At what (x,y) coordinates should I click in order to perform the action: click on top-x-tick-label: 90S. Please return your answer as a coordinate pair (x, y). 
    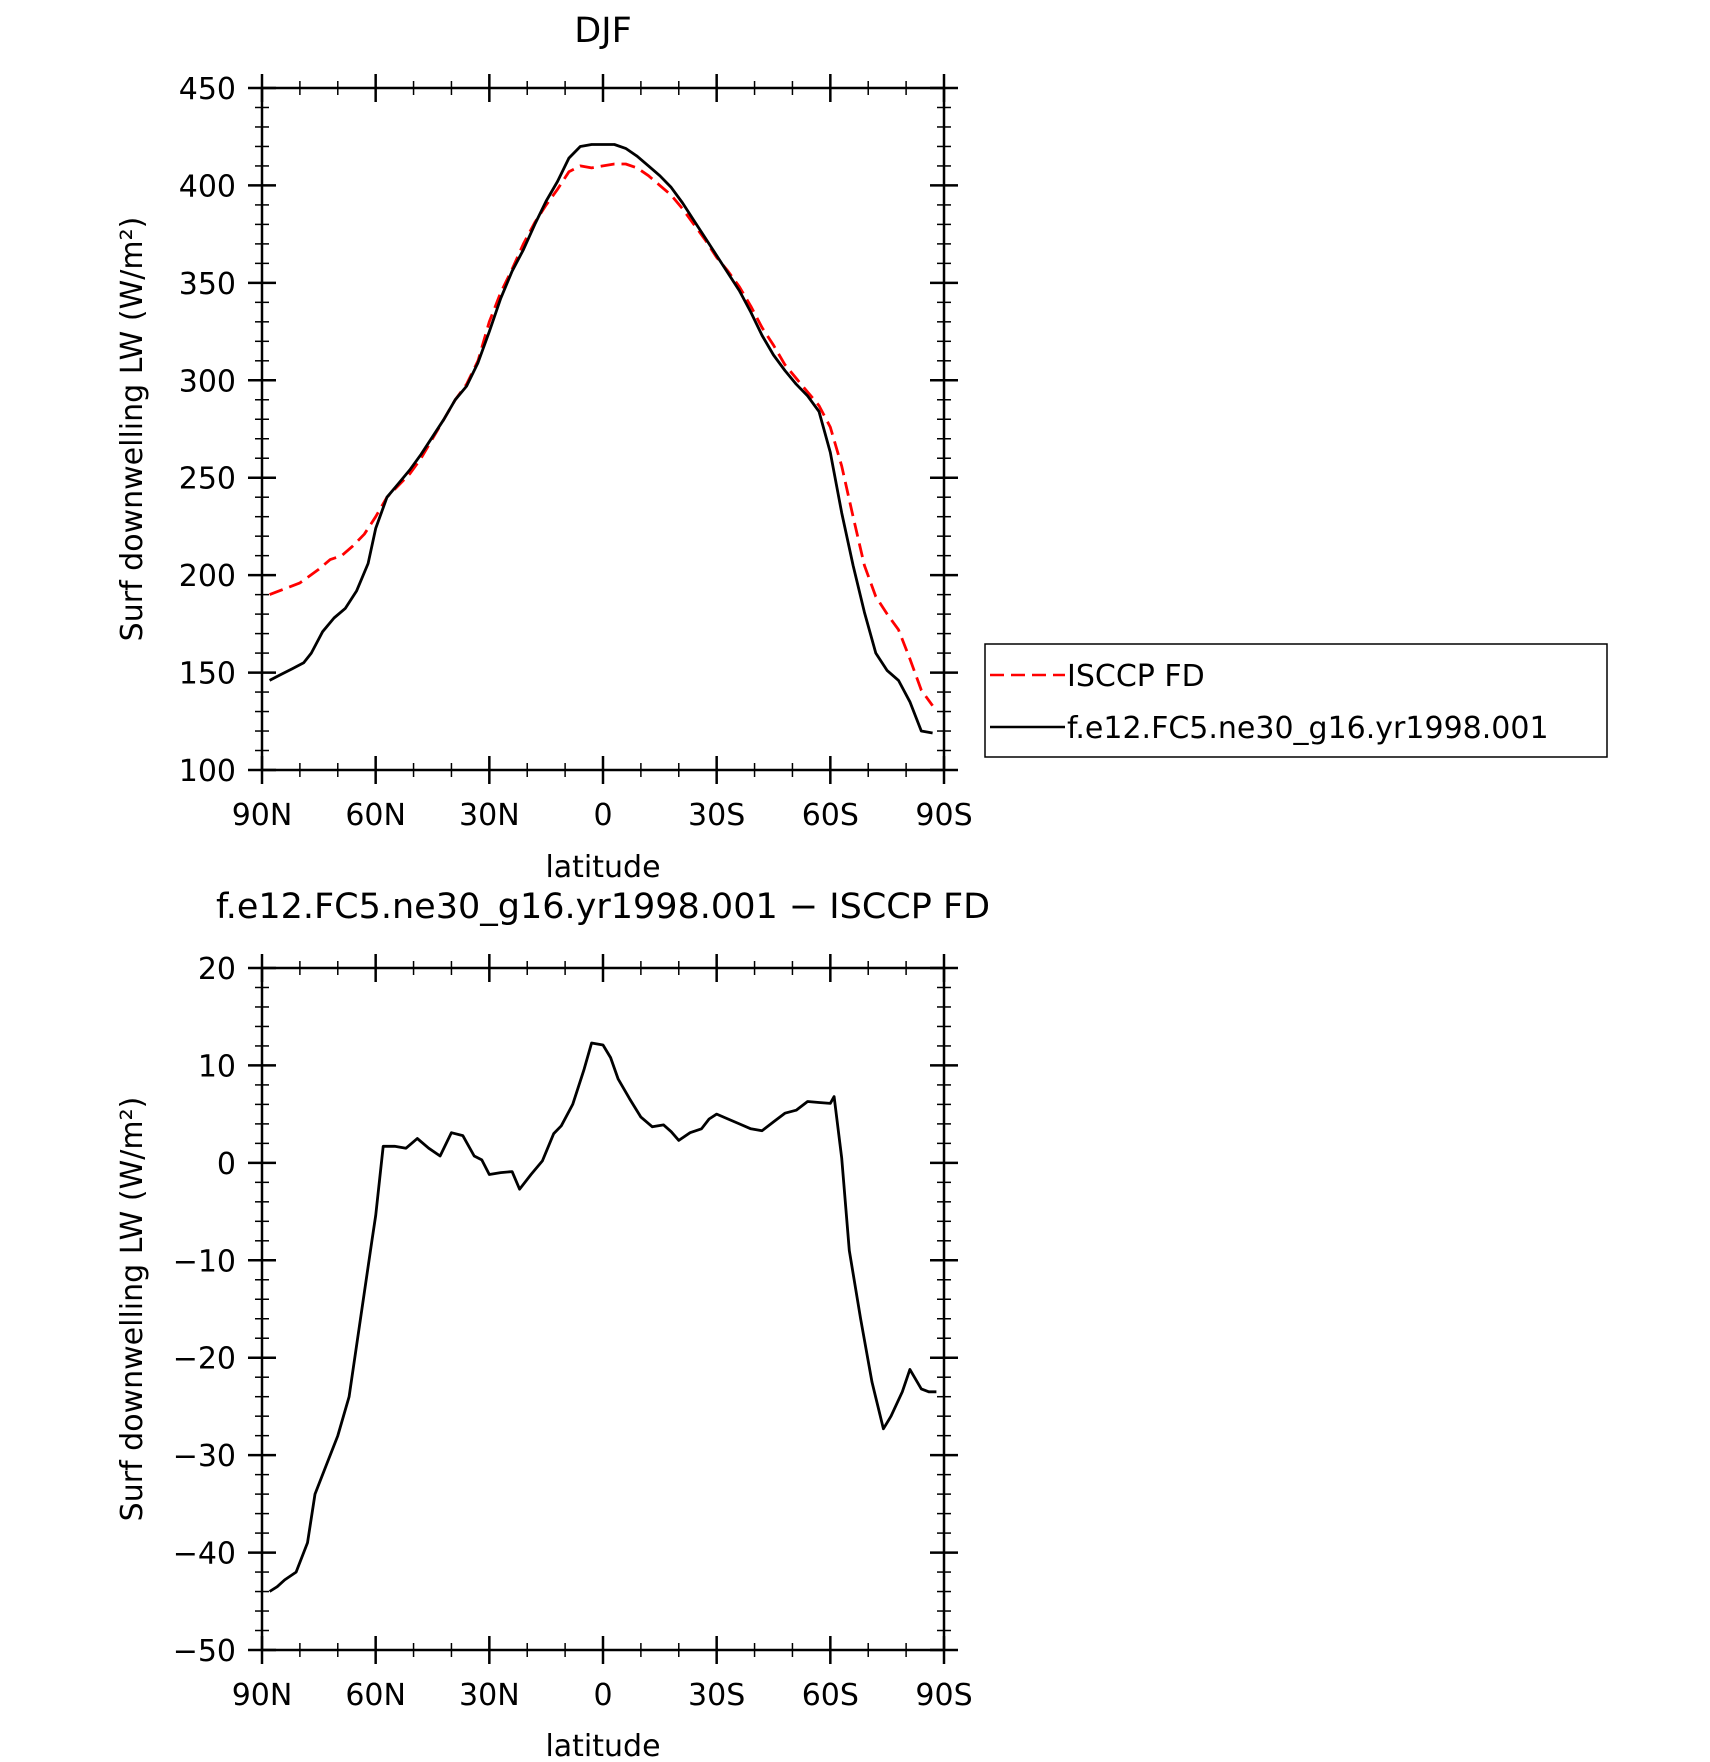
    Looking at the image, I should click on (943, 815).